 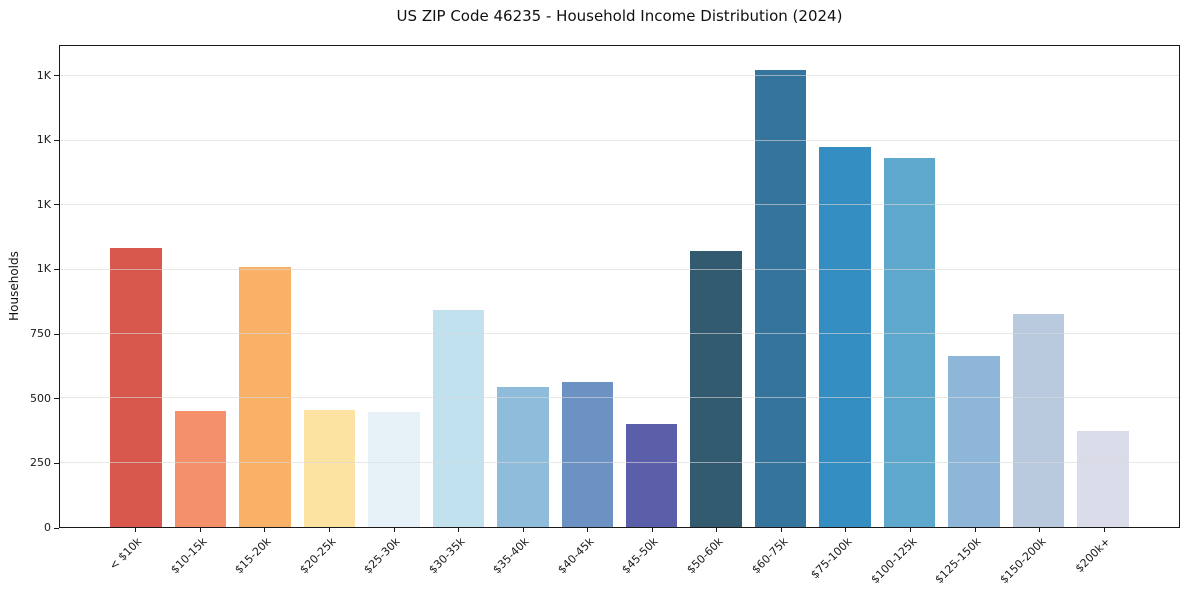 I want to click on x-tick-label: $45-50k, so click(x=640, y=556).